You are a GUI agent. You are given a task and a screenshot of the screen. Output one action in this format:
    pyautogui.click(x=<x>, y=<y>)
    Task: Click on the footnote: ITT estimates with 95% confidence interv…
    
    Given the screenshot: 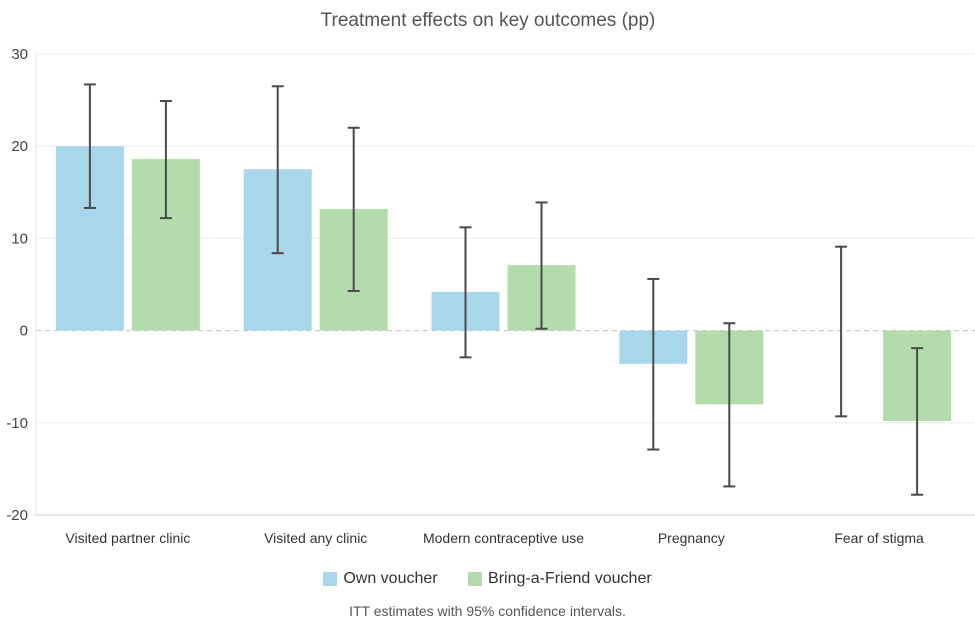 What is the action you would take?
    pyautogui.click(x=487, y=611)
    